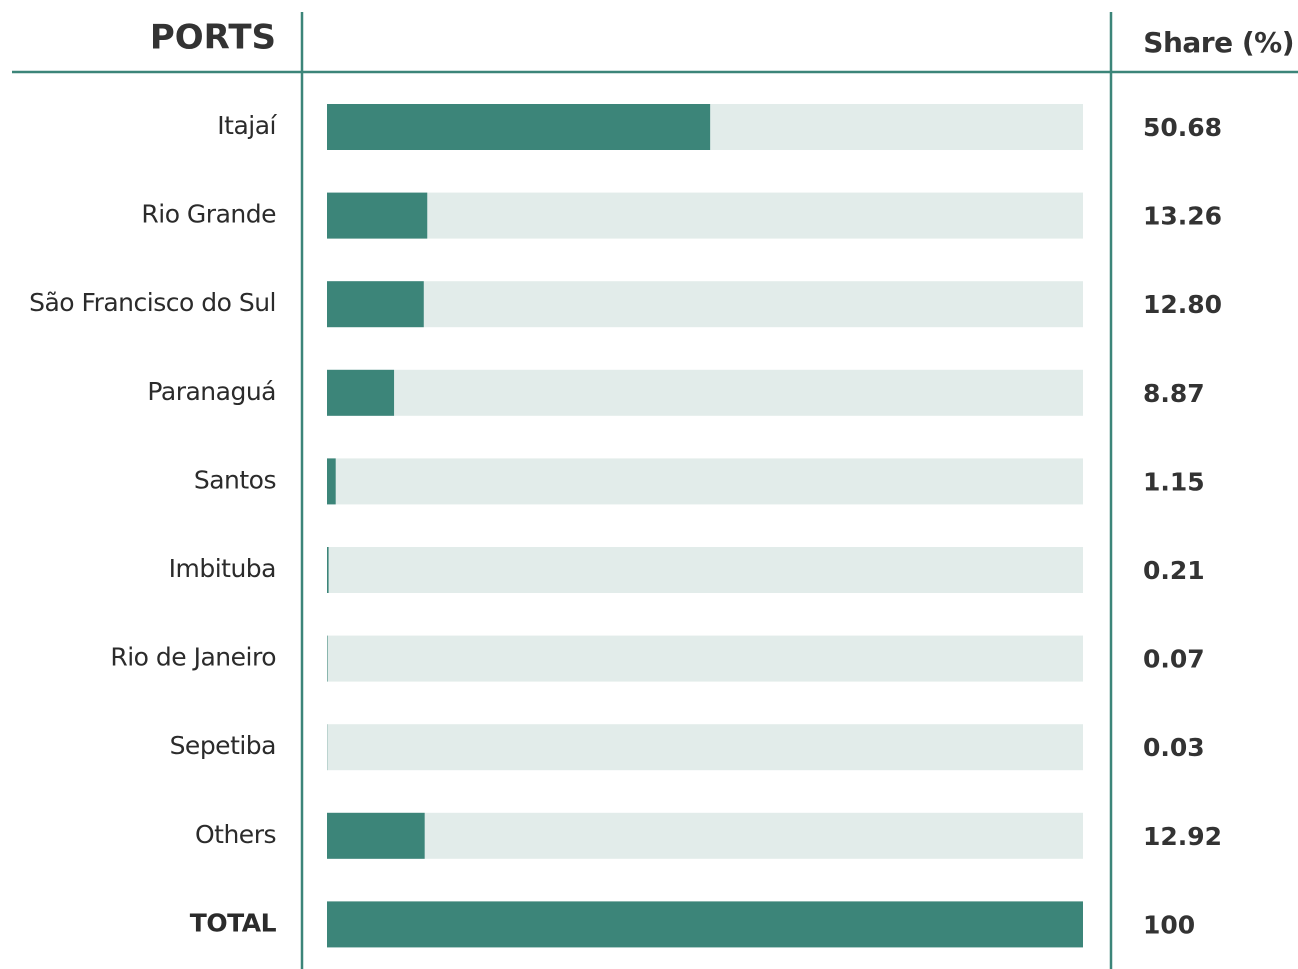 The width and height of the screenshot is (1298, 969). I want to click on category-label: Rio de Janeiro, so click(193, 657).